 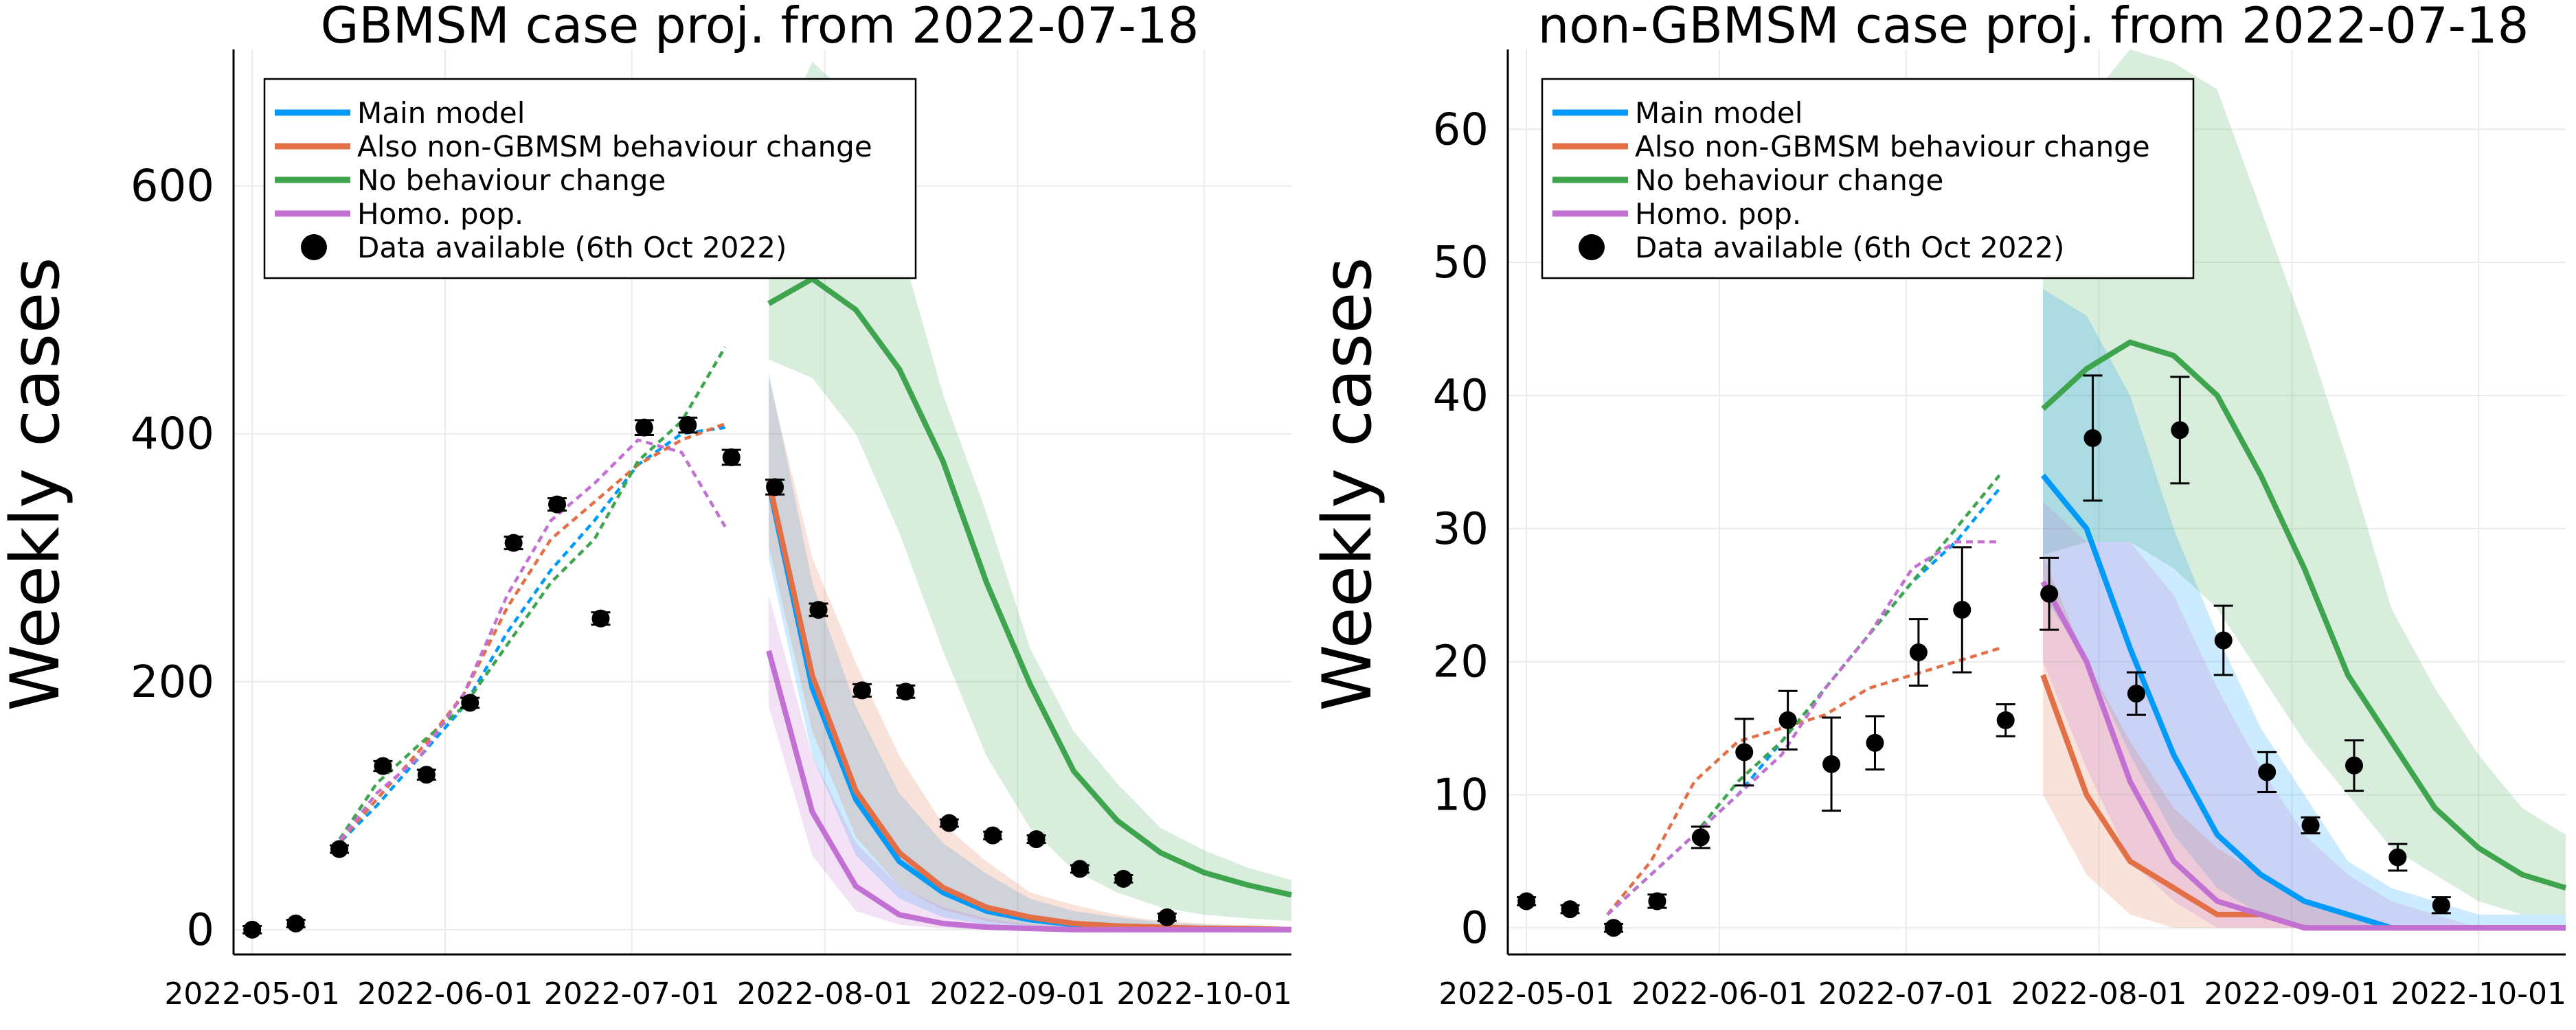 I want to click on uncertainty-band-main, so click(x=2304, y=608).